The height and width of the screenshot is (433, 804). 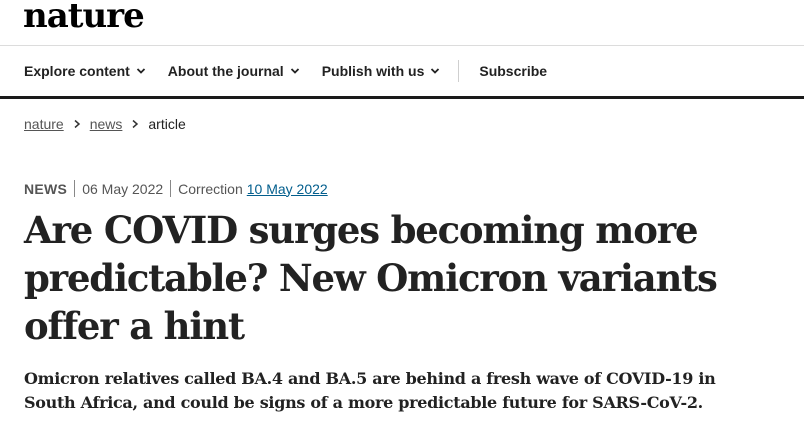 I want to click on breadcrumb: nature news article, so click(x=105, y=124).